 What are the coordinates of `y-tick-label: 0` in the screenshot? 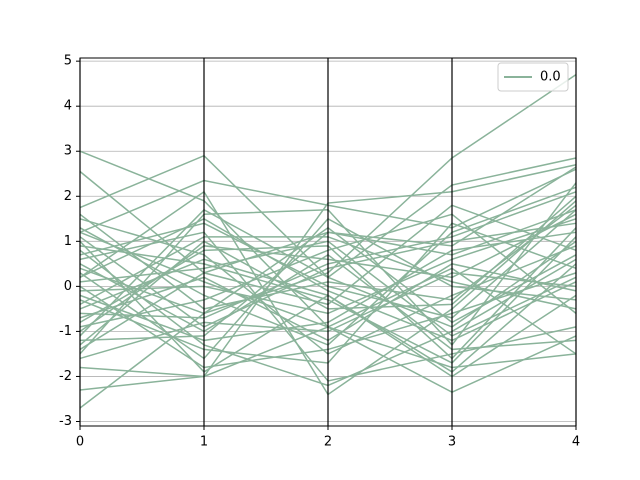 It's located at (68, 286).